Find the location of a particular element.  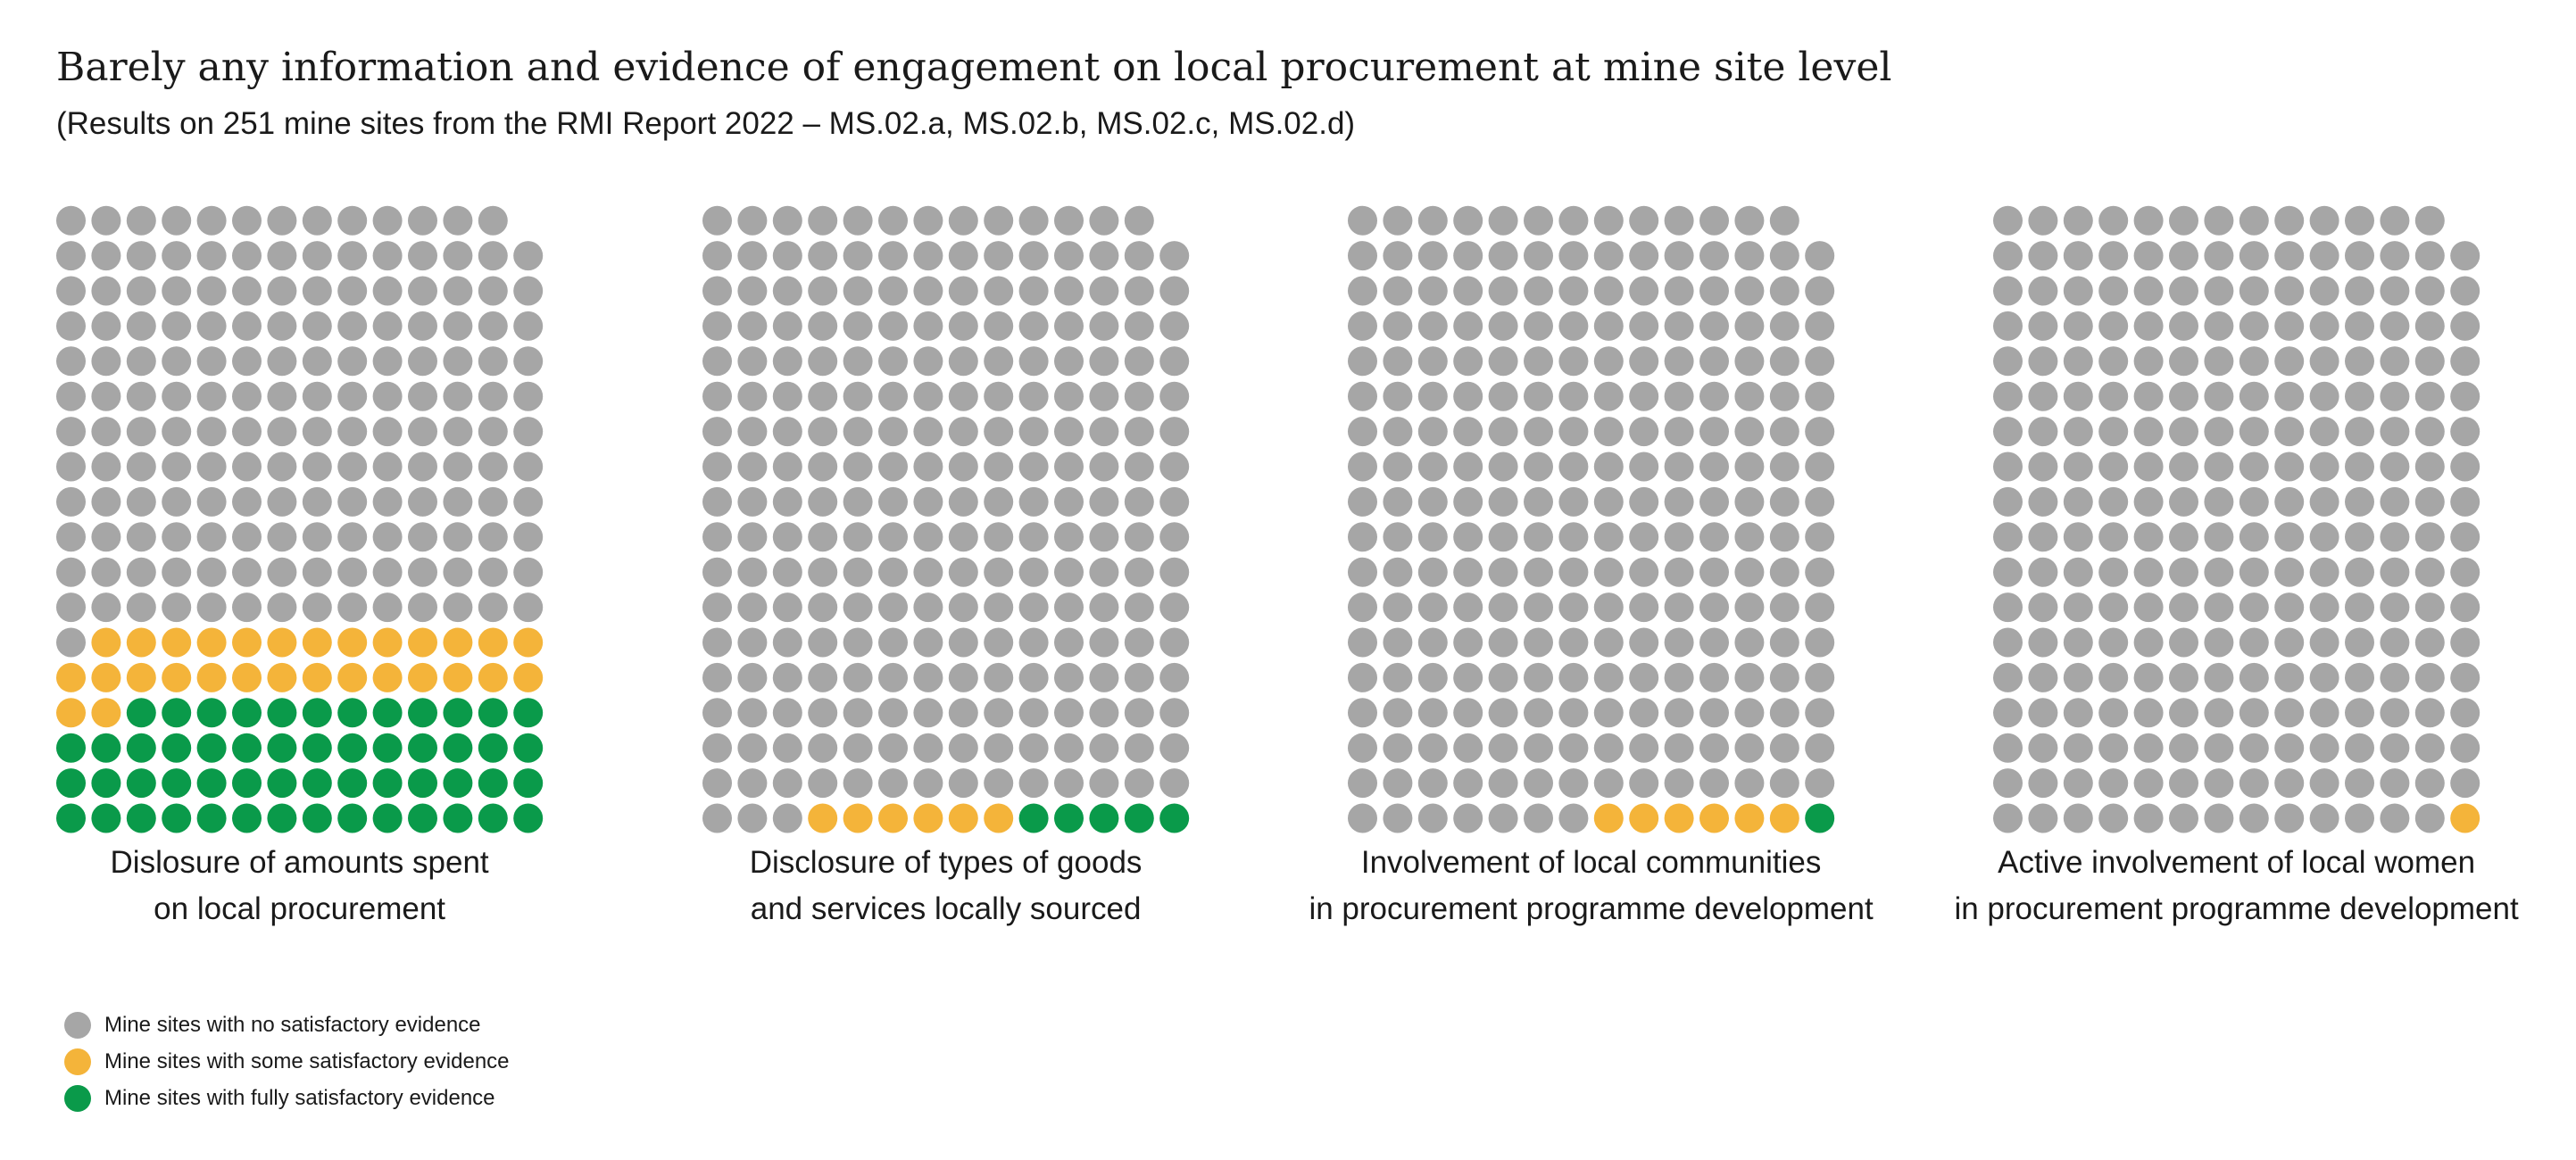

legend-label-none: Mine sites with no satisfactory evidence is located at coordinates (293, 1024).